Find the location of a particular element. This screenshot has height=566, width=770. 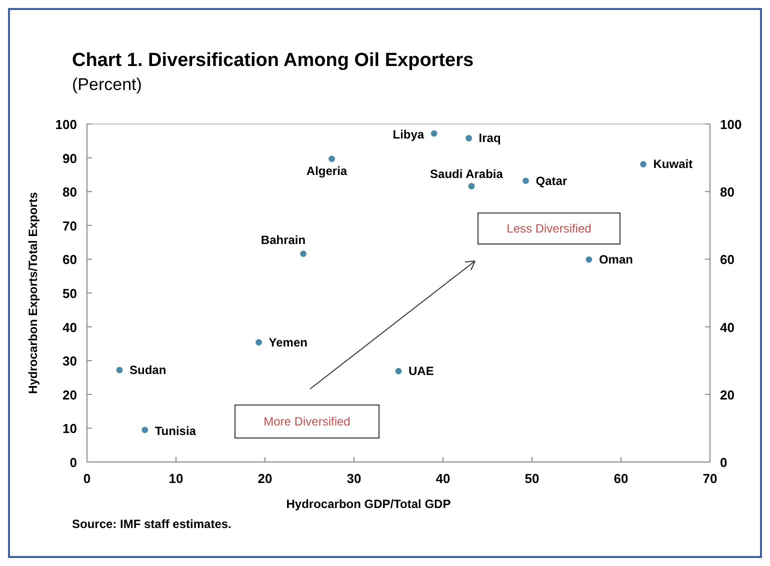

y-tick-label: 80 is located at coordinates (69, 192).